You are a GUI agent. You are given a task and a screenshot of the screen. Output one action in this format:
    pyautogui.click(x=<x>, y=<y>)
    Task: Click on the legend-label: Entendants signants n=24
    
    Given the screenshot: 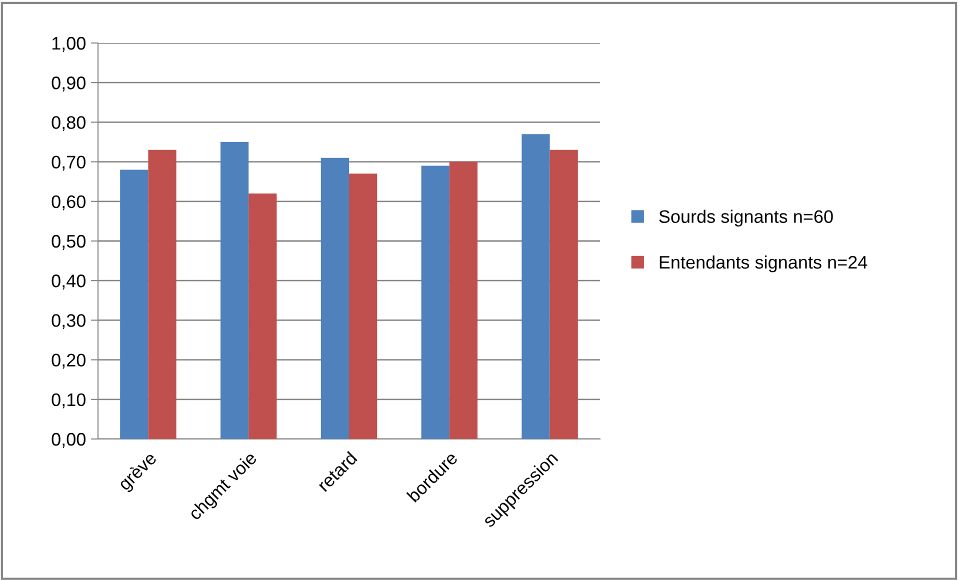 What is the action you would take?
    pyautogui.click(x=764, y=263)
    